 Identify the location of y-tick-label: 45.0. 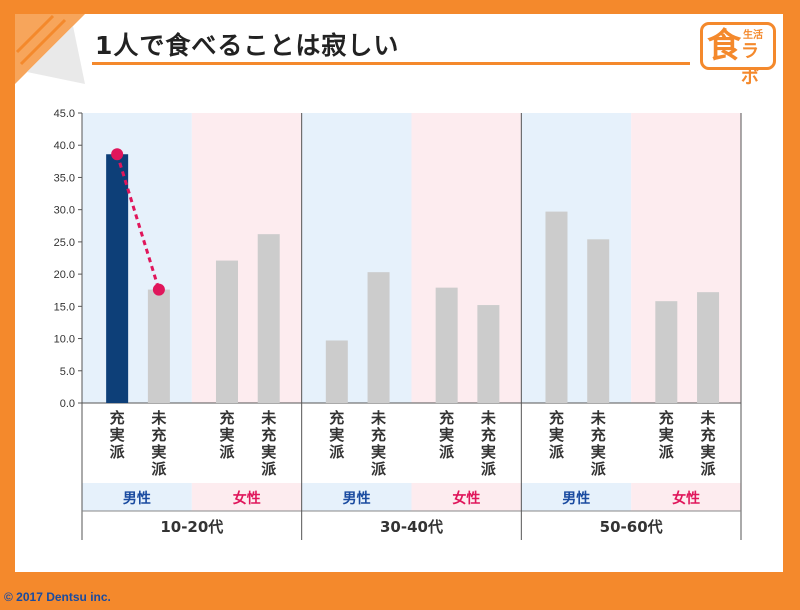
(64, 114).